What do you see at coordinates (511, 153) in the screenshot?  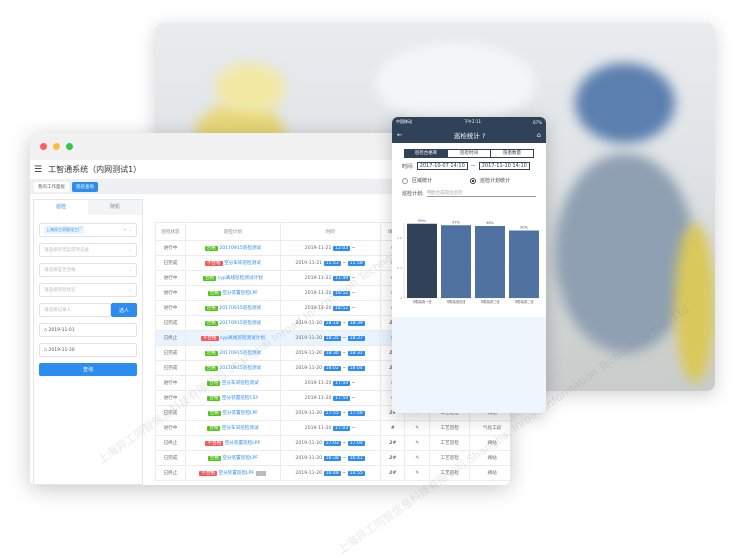 I see `seg-hazard: 隐患数量` at bounding box center [511, 153].